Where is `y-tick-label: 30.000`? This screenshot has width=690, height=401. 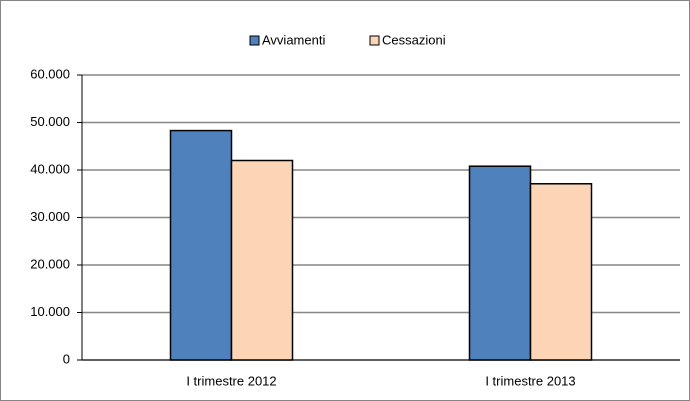
y-tick-label: 30.000 is located at coordinates (50, 216).